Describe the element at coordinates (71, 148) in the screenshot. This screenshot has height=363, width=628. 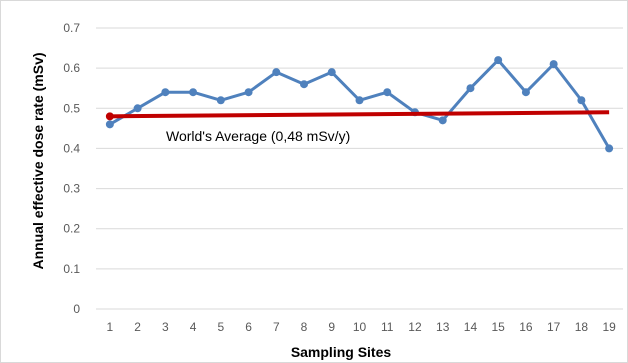
I see `y-tick-label: 0.4` at that location.